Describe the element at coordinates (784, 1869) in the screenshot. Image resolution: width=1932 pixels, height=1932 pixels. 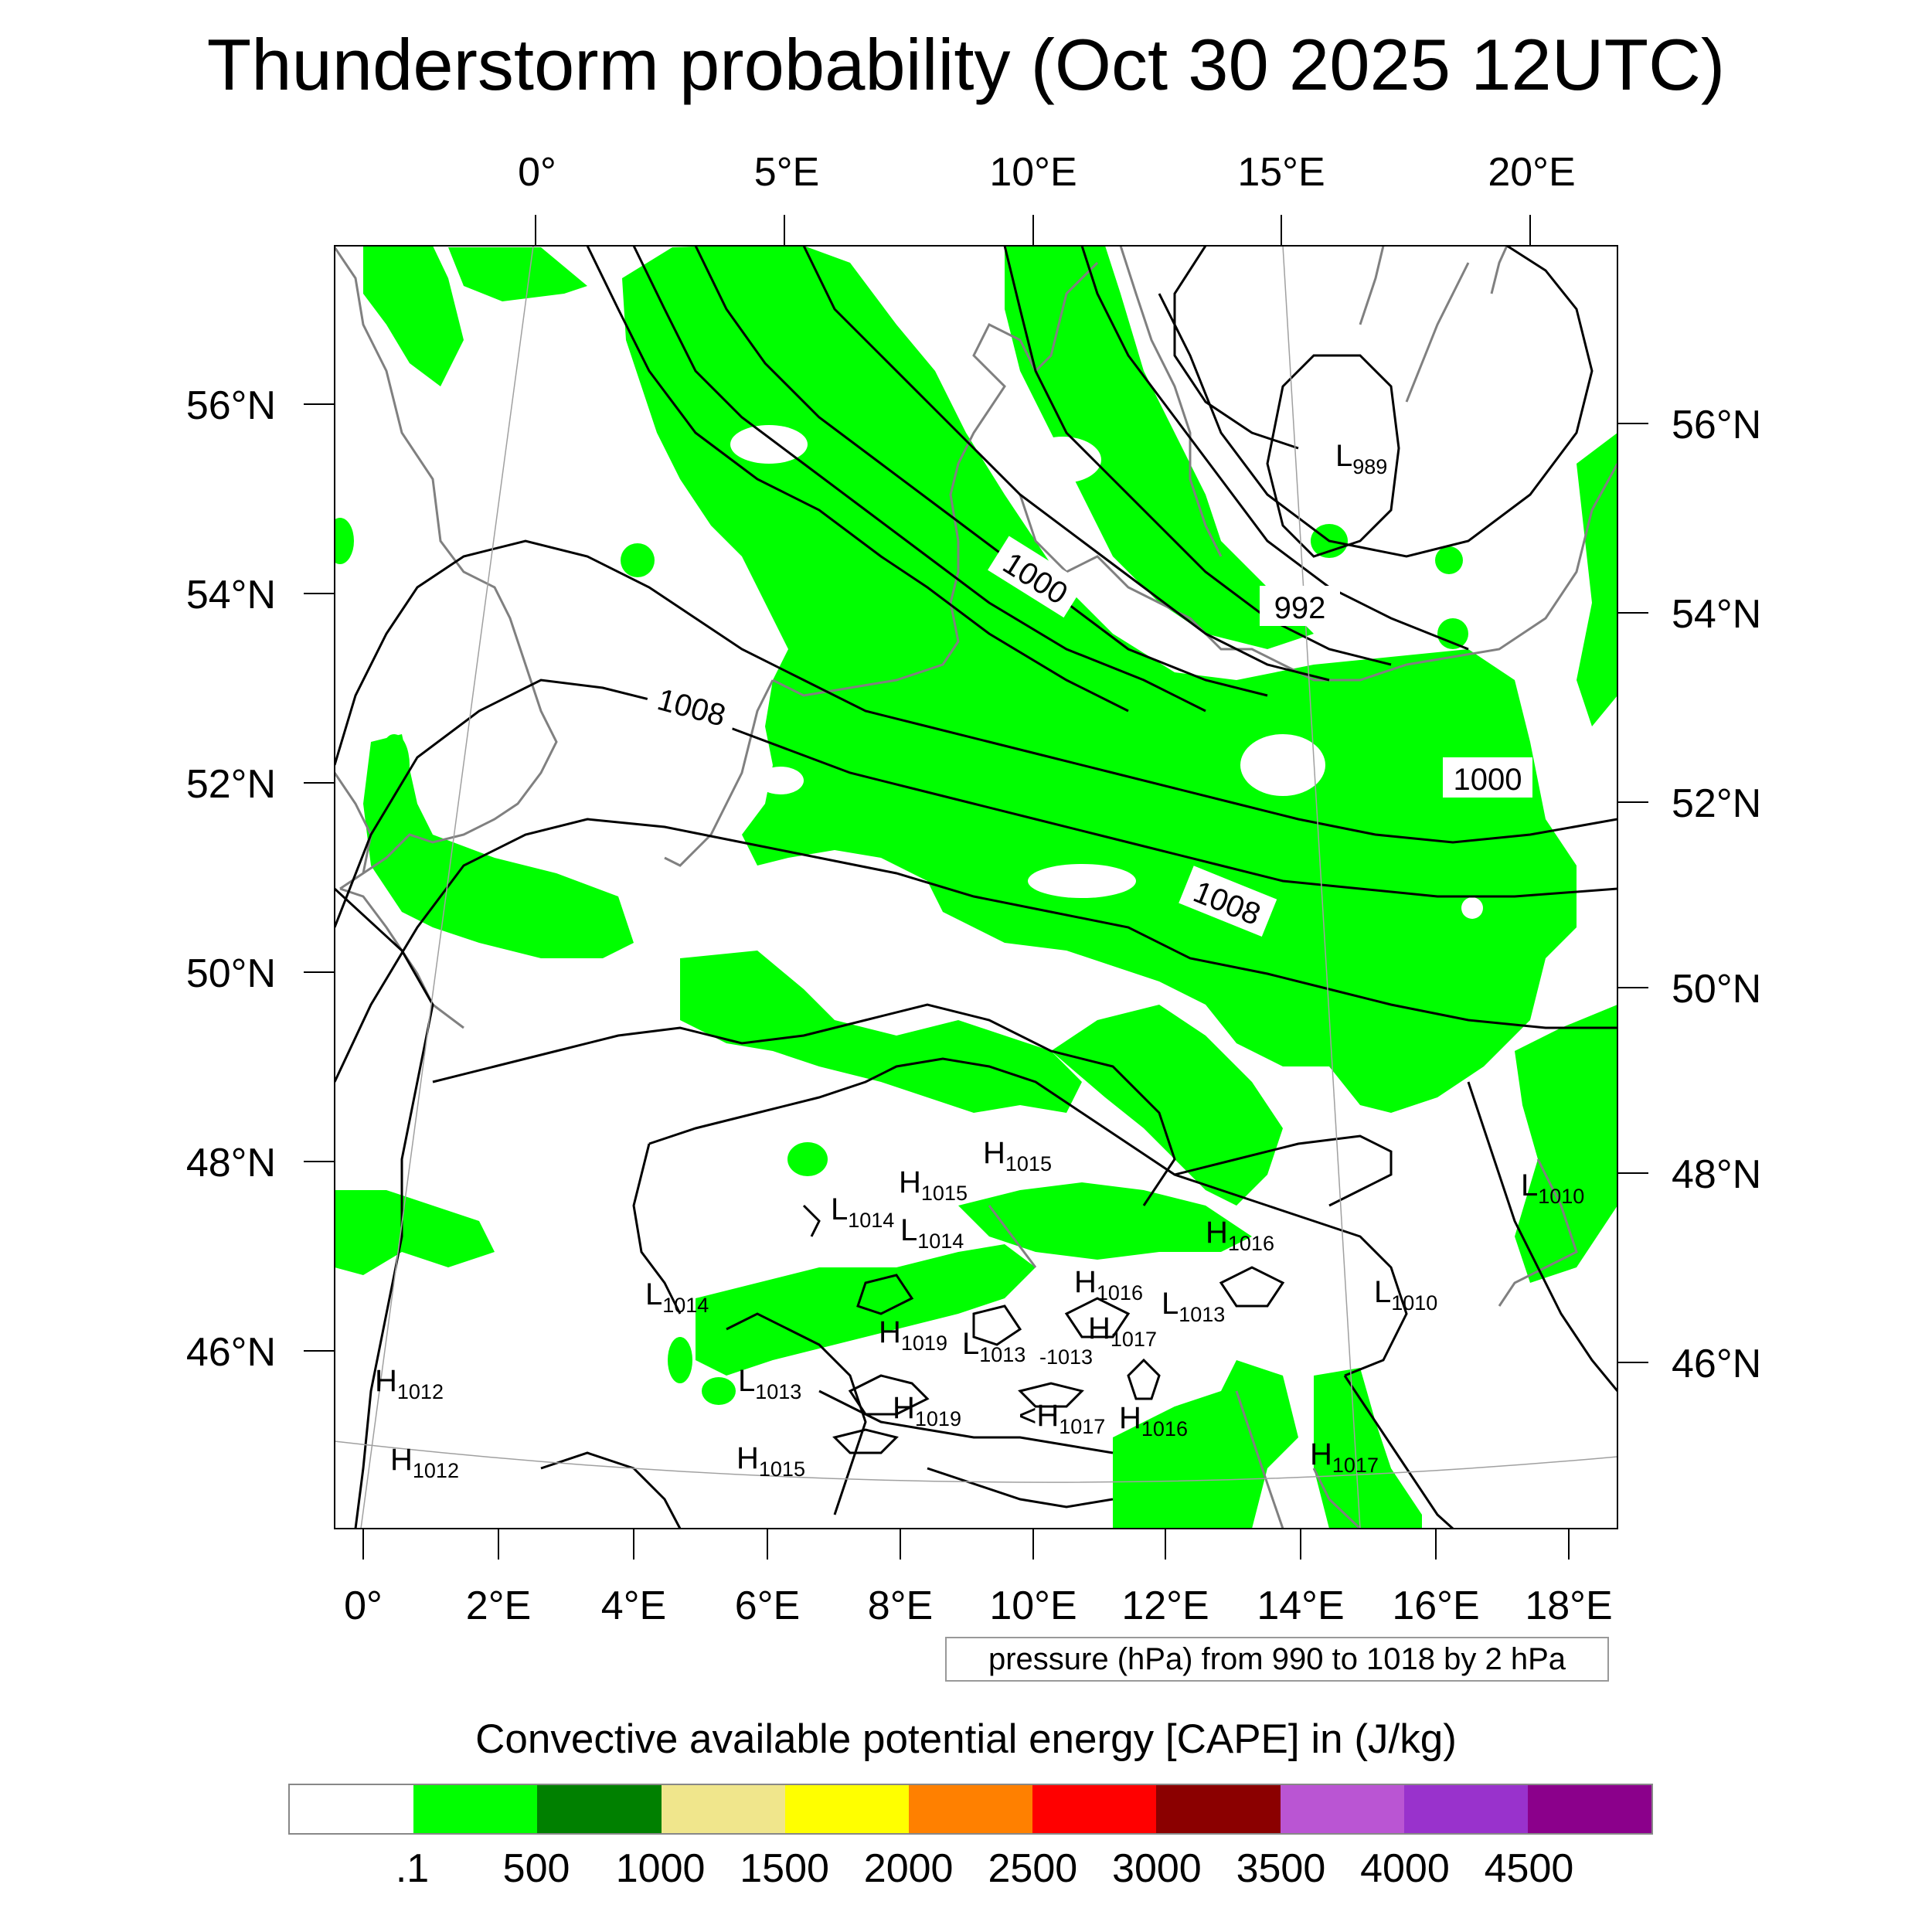
I see `colorbar-label: 1500` at that location.